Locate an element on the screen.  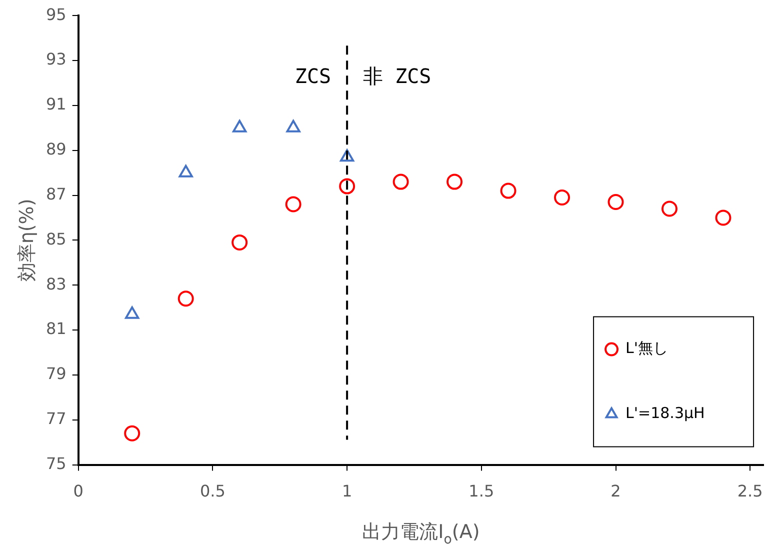
y-tick-label: 93 is located at coordinates (56, 59).